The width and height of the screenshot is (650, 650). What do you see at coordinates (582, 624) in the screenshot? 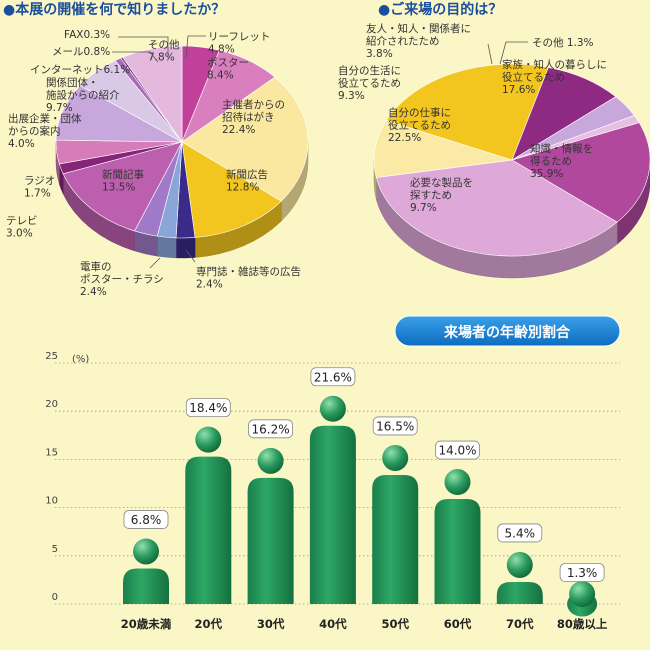
I see `x-tick-label: 80歳以上` at bounding box center [582, 624].